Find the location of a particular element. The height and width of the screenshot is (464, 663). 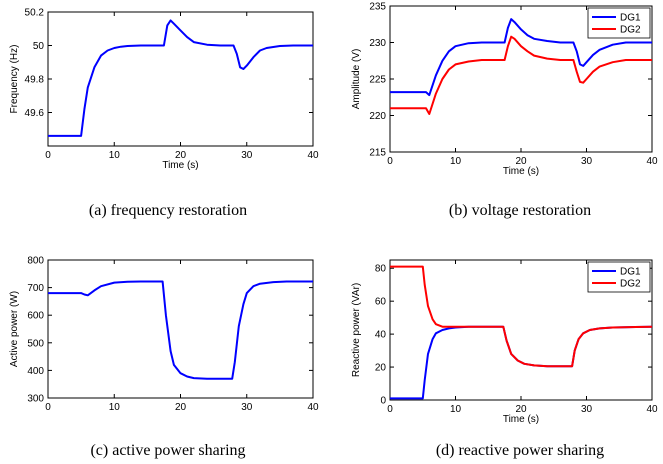

series-line-dg1 is located at coordinates (521, 57).